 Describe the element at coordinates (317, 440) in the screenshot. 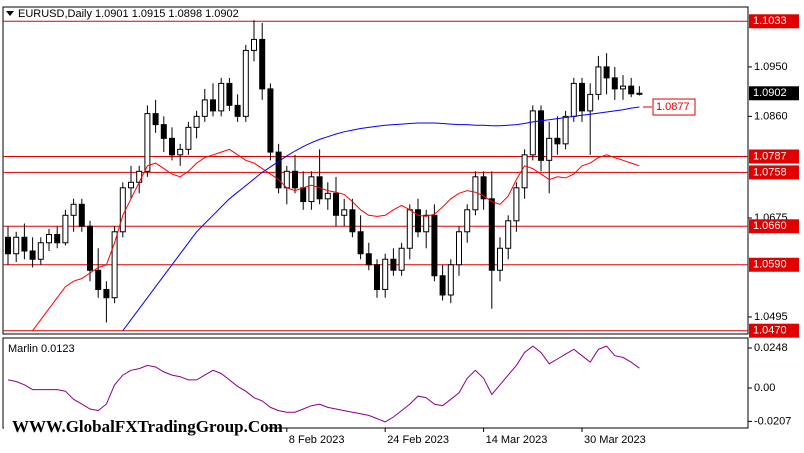

I see `x-tick-label: 8 Feb 2023` at that location.